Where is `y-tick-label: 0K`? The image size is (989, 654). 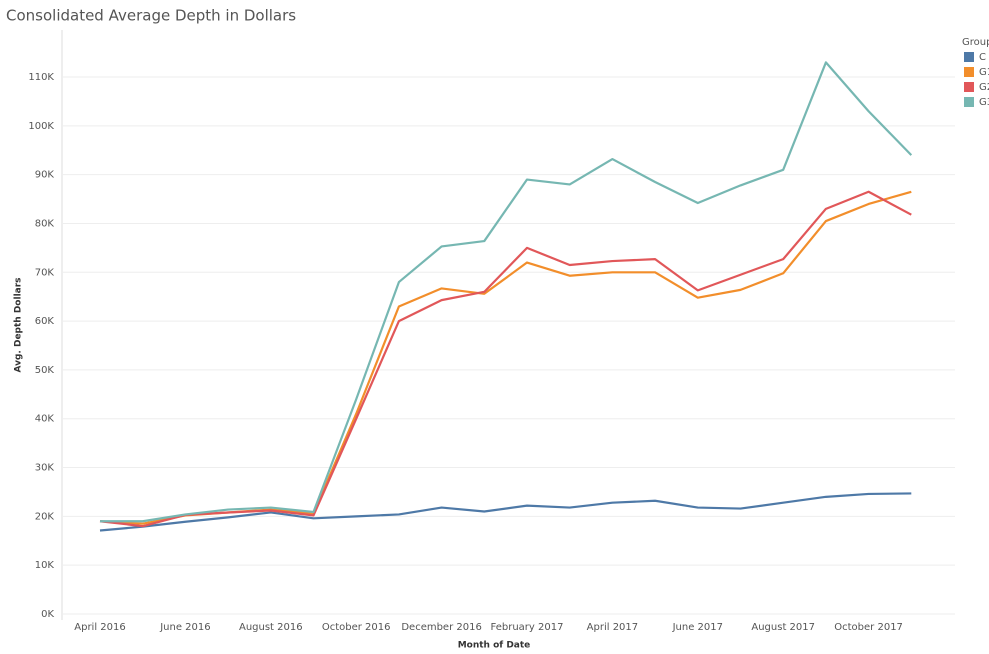 y-tick-label: 0K is located at coordinates (47, 614).